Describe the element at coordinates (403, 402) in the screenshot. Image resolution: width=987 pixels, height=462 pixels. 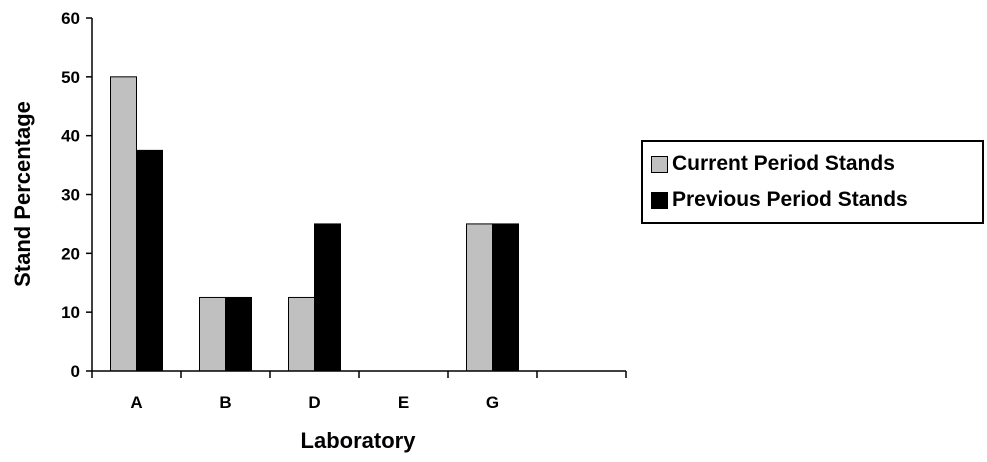
I see `x-tick-label-e: E` at that location.